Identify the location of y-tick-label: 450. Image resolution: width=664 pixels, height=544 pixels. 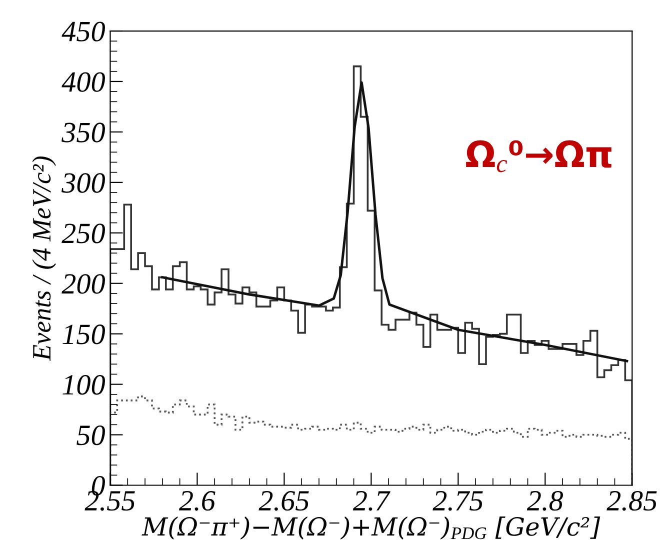
(83, 32).